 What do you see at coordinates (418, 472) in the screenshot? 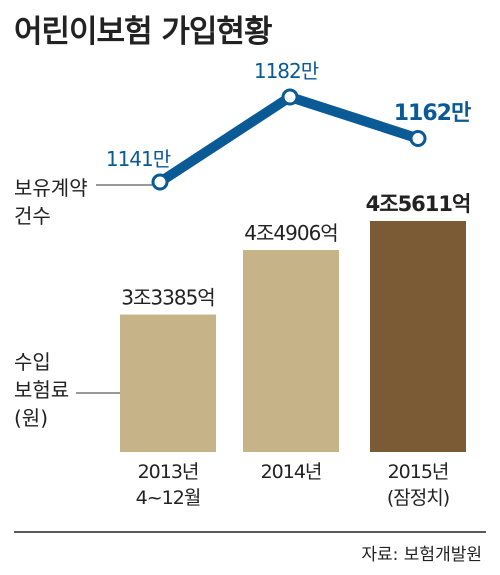
I see `category-label-3-line-1: 2015년` at bounding box center [418, 472].